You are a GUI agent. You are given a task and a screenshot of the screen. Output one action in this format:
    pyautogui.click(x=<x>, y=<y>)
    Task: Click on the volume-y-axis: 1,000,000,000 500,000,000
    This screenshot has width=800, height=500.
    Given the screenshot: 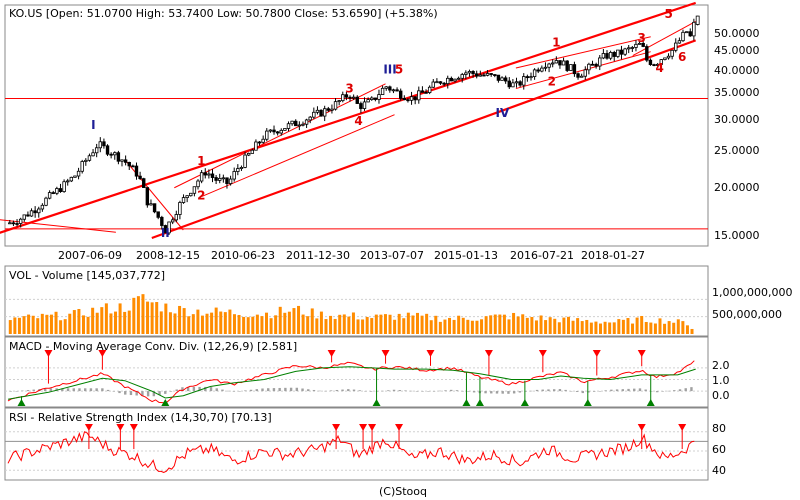 What is the action you would take?
    pyautogui.click(x=752, y=303)
    